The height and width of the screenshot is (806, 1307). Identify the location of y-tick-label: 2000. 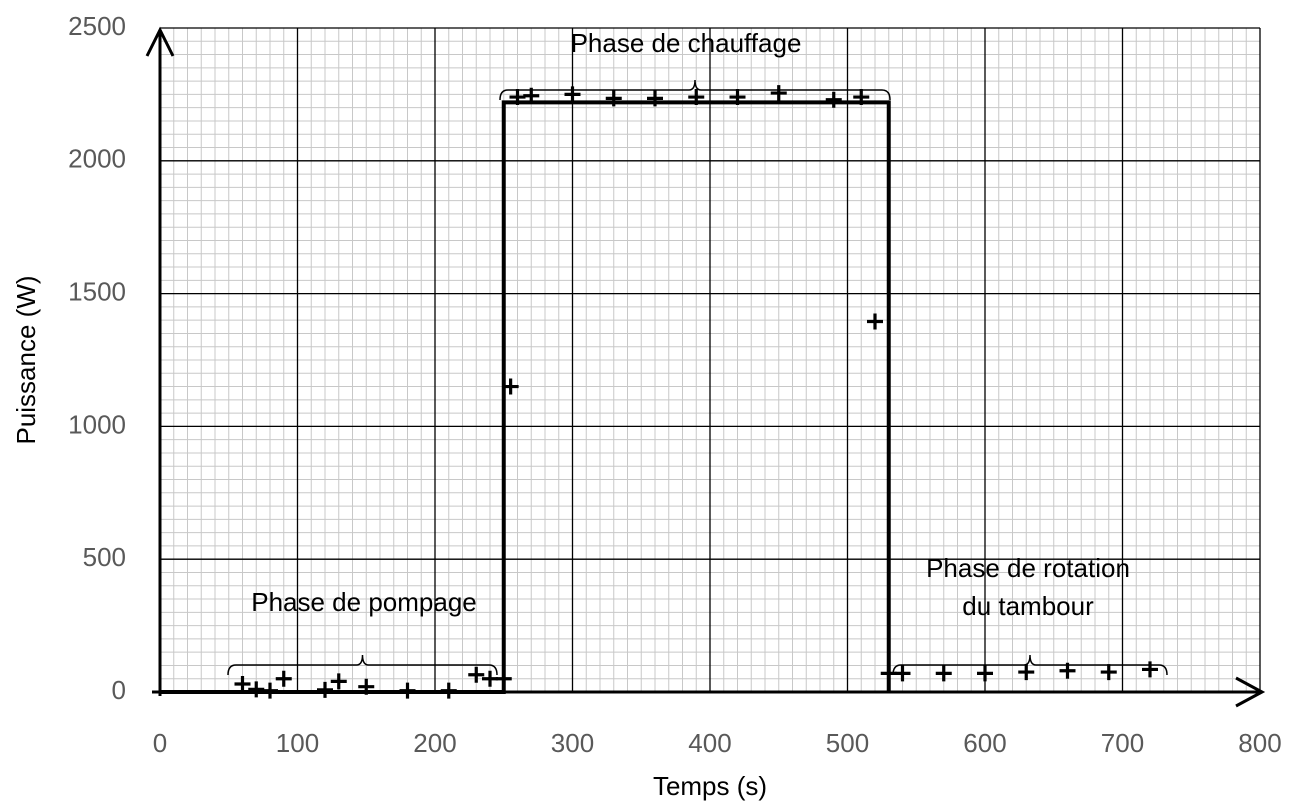
(97, 159).